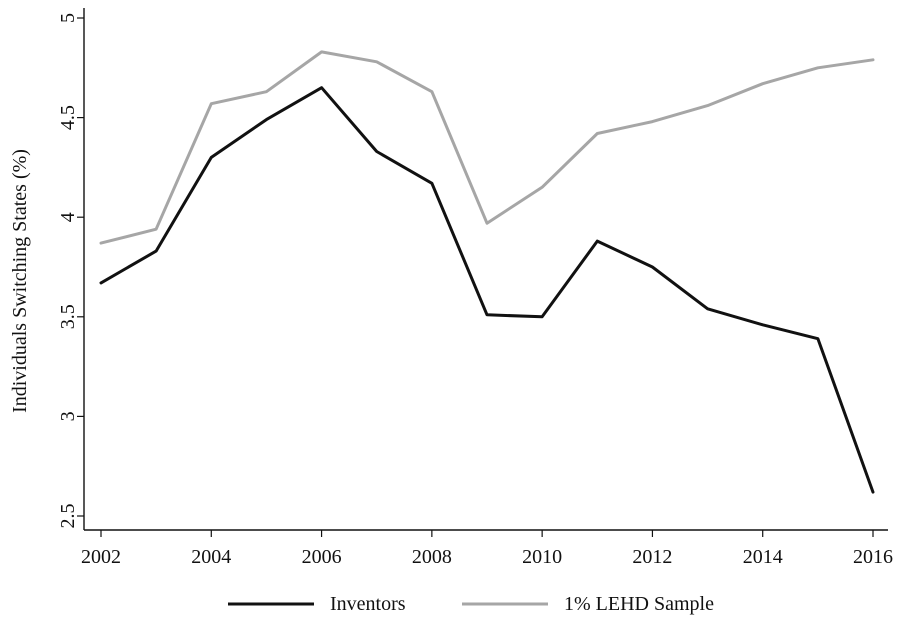  Describe the element at coordinates (68, 316) in the screenshot. I see `y-tick-label: 3.5` at that location.